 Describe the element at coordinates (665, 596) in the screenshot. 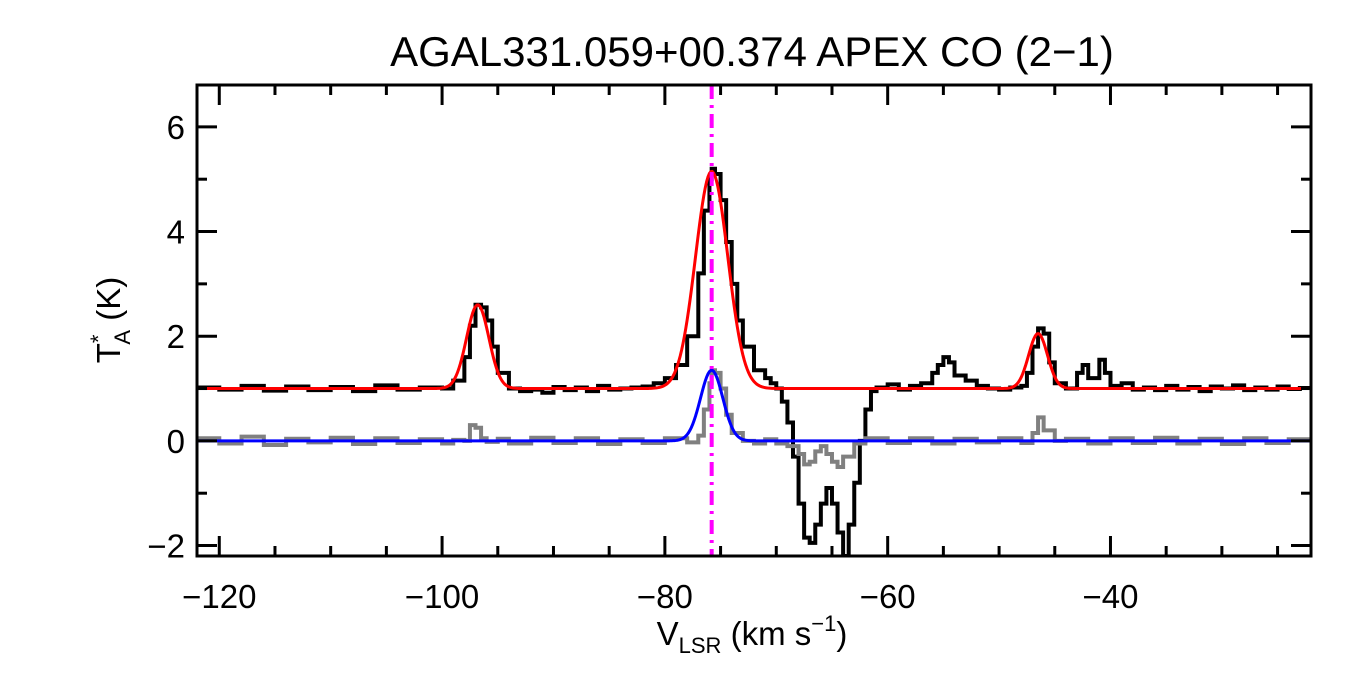

I see `x-tick-label: −80` at that location.